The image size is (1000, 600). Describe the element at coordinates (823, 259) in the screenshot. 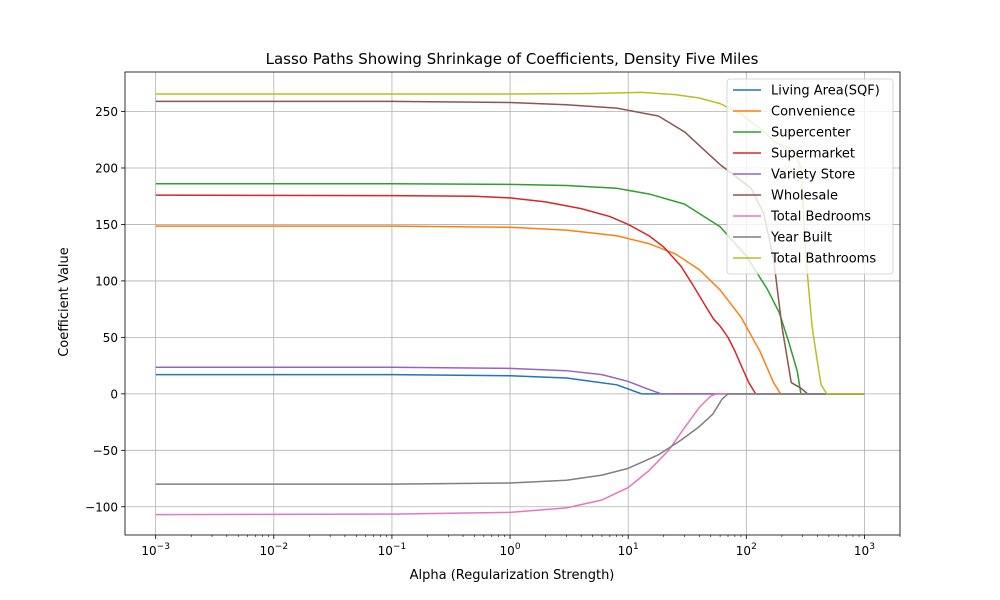

I see `legend-label: Total Bathrooms` at that location.